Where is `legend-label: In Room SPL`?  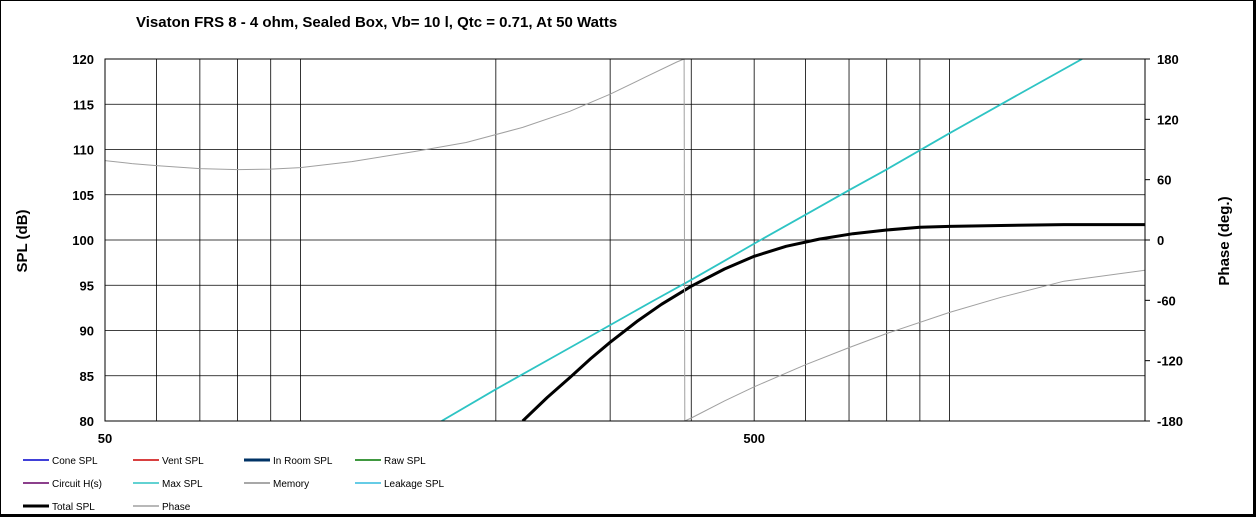 legend-label: In Room SPL is located at coordinates (303, 461).